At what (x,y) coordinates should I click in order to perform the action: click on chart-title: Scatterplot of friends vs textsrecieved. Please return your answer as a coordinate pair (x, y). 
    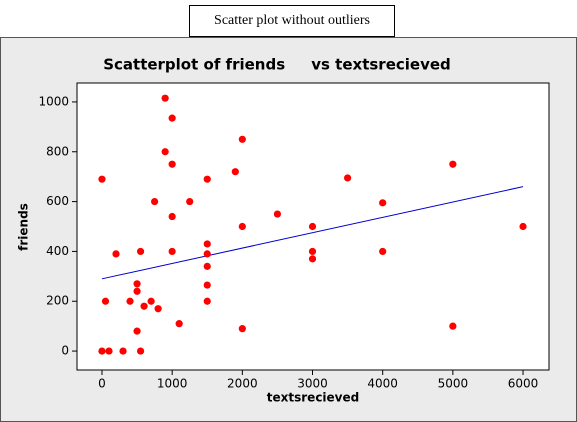
    Looking at the image, I should click on (277, 65).